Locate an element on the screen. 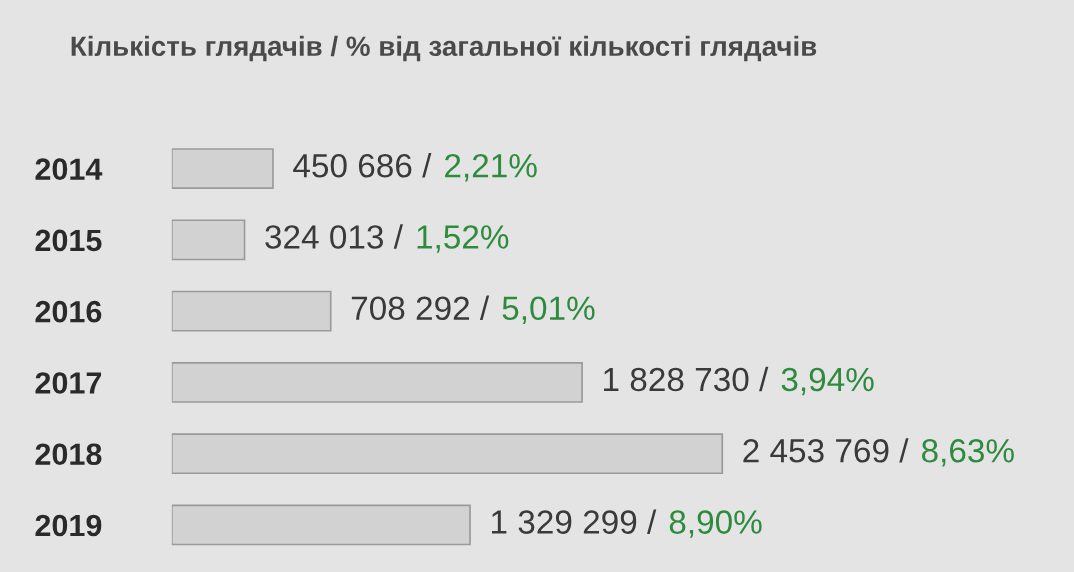 The image size is (1074, 572). y-tick-label: 2019 is located at coordinates (68, 525).